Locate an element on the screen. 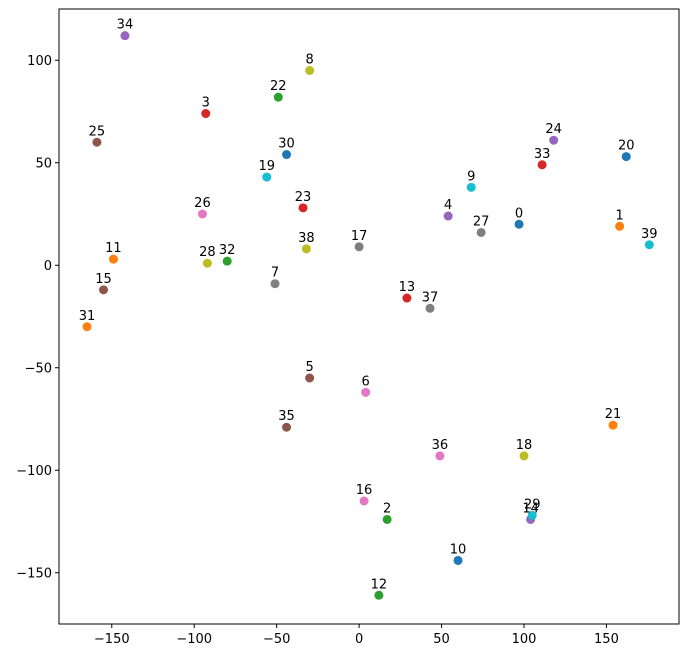  point-label-28: 28 is located at coordinates (207, 252).